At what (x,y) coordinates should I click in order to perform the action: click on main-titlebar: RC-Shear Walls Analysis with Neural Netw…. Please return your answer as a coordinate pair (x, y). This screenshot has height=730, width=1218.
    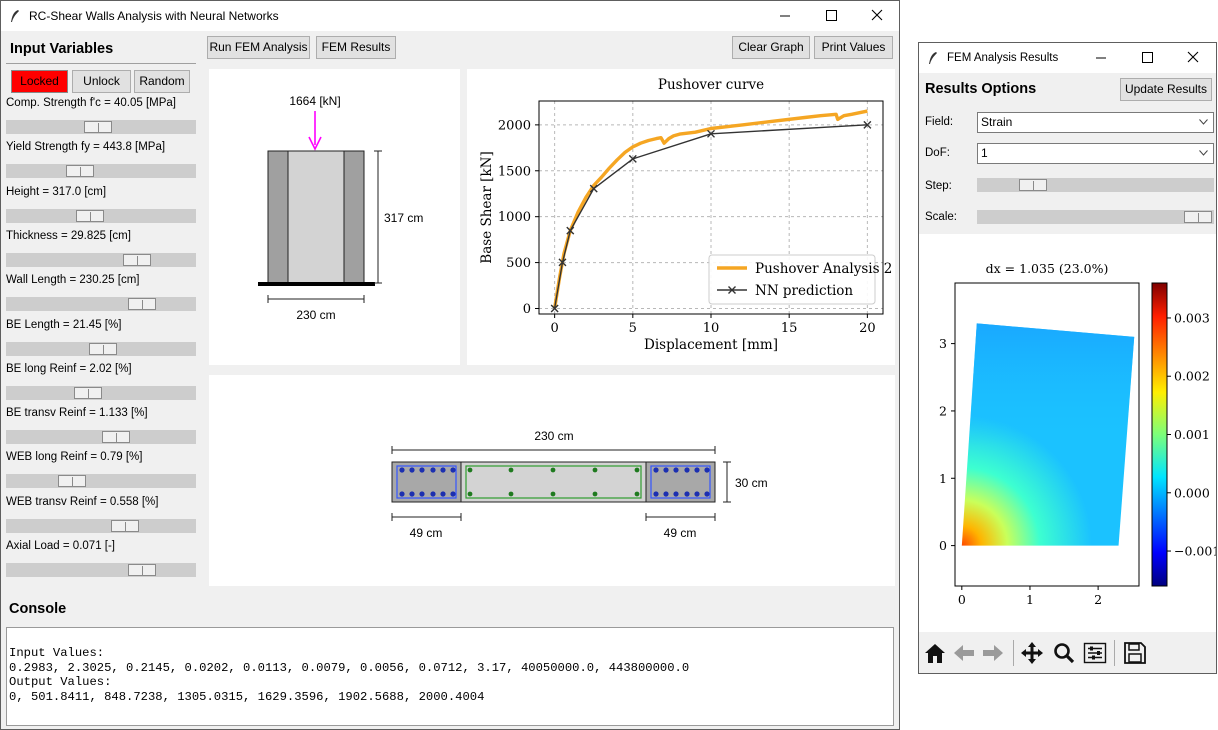
    Looking at the image, I should click on (450, 16).